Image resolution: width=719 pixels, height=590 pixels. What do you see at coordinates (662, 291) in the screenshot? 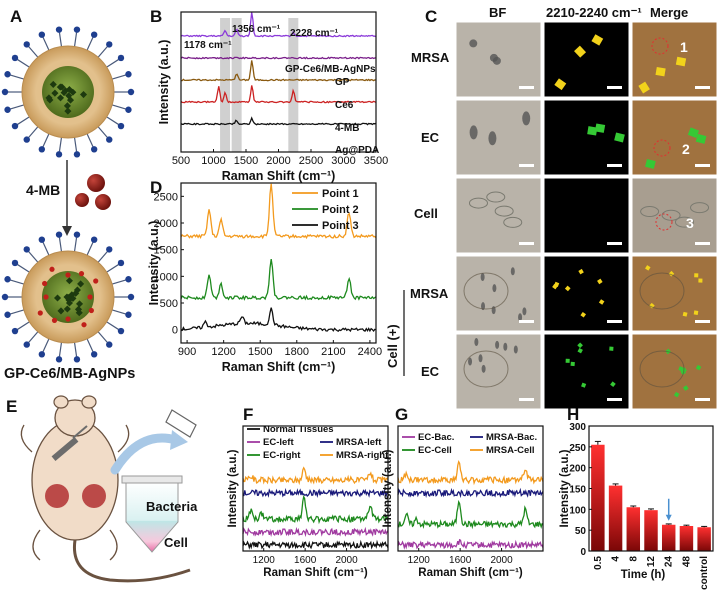
I see `host-cell` at bounding box center [662, 291].